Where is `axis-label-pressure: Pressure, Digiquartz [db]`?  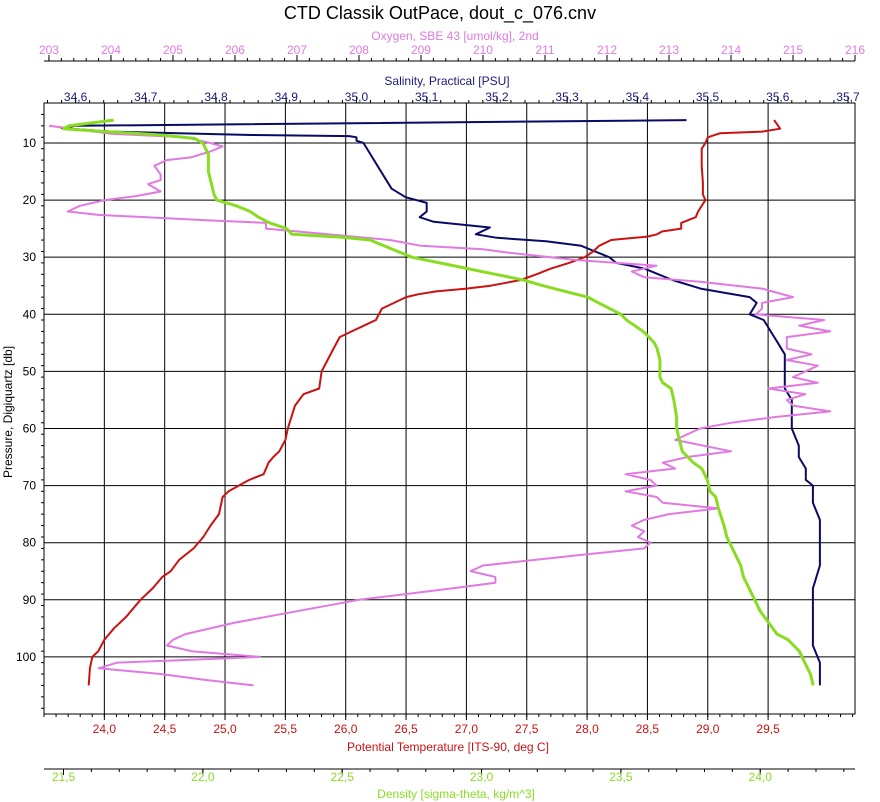
axis-label-pressure: Pressure, Digiquartz [db] is located at coordinates (8, 412).